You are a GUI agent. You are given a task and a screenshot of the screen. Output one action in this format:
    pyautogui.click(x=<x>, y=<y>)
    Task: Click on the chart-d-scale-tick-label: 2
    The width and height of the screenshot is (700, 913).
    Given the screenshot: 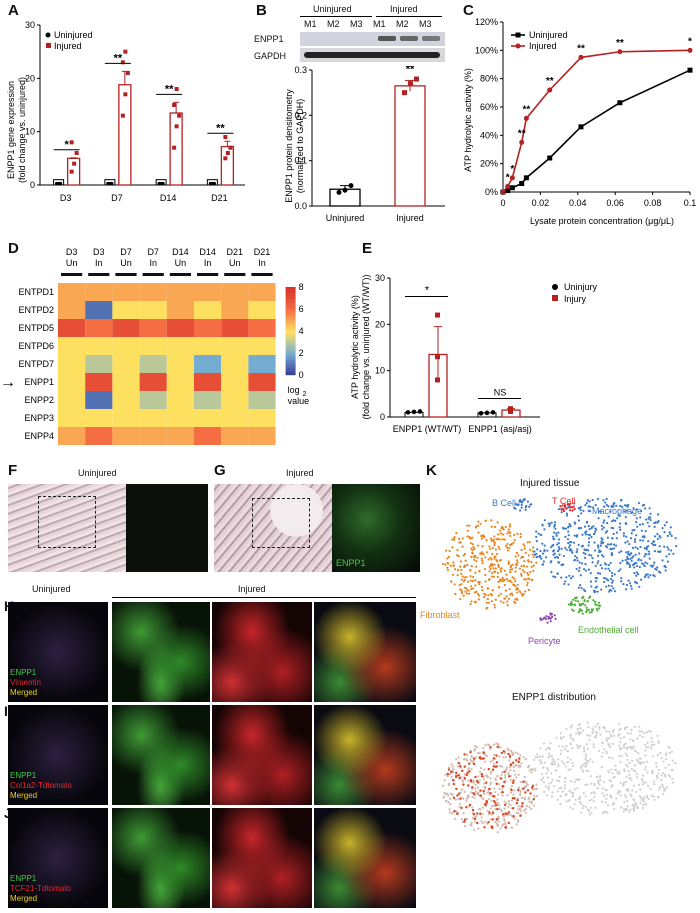 What is the action you would take?
    pyautogui.click(x=301, y=353)
    